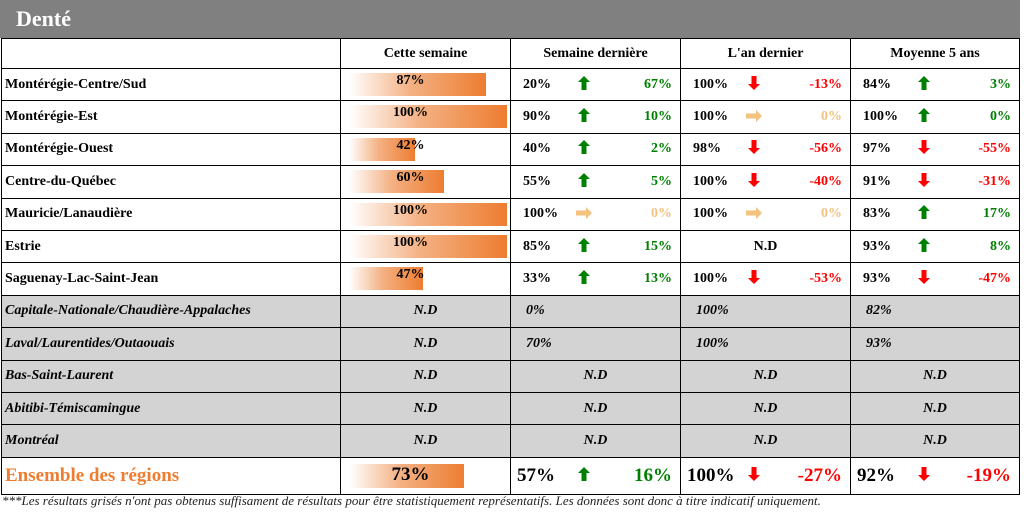  I want to click on header-semaine-derniere: Semaine dernière, so click(595, 53).